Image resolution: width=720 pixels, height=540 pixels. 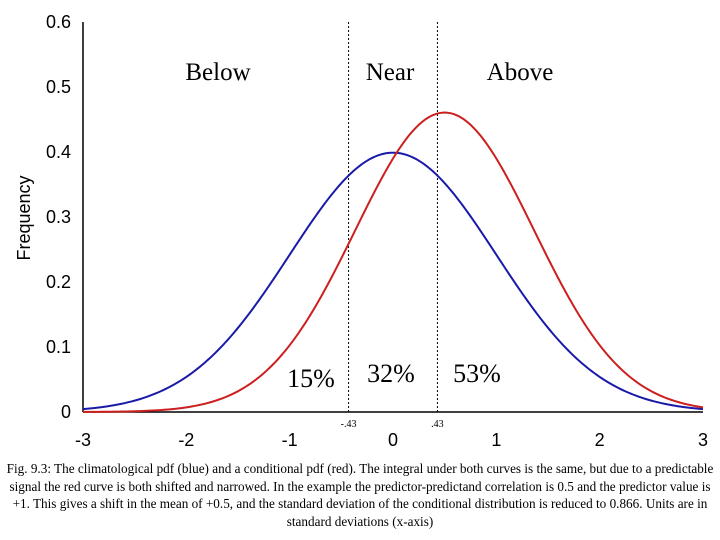 I want to click on region-label-near: Near, so click(x=390, y=72).